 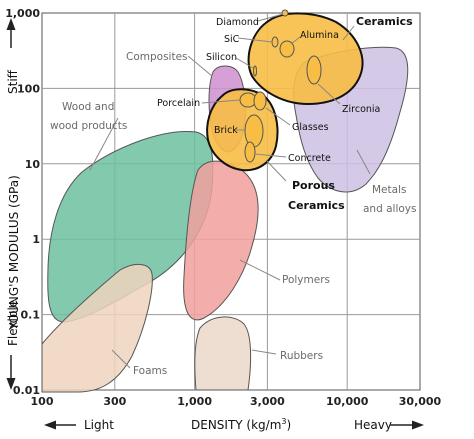 What do you see at coordinates (221, 57) in the screenshot?
I see `label-silicon: Silicon` at bounding box center [221, 57].